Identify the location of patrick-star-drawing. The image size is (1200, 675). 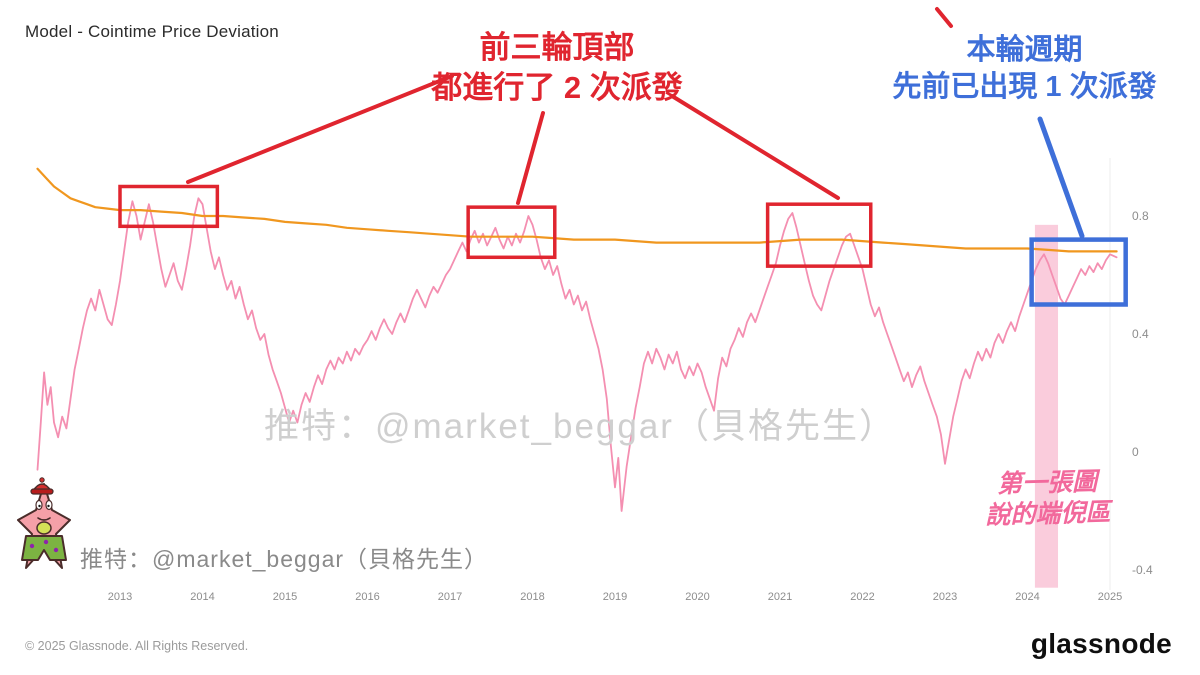
(44, 523).